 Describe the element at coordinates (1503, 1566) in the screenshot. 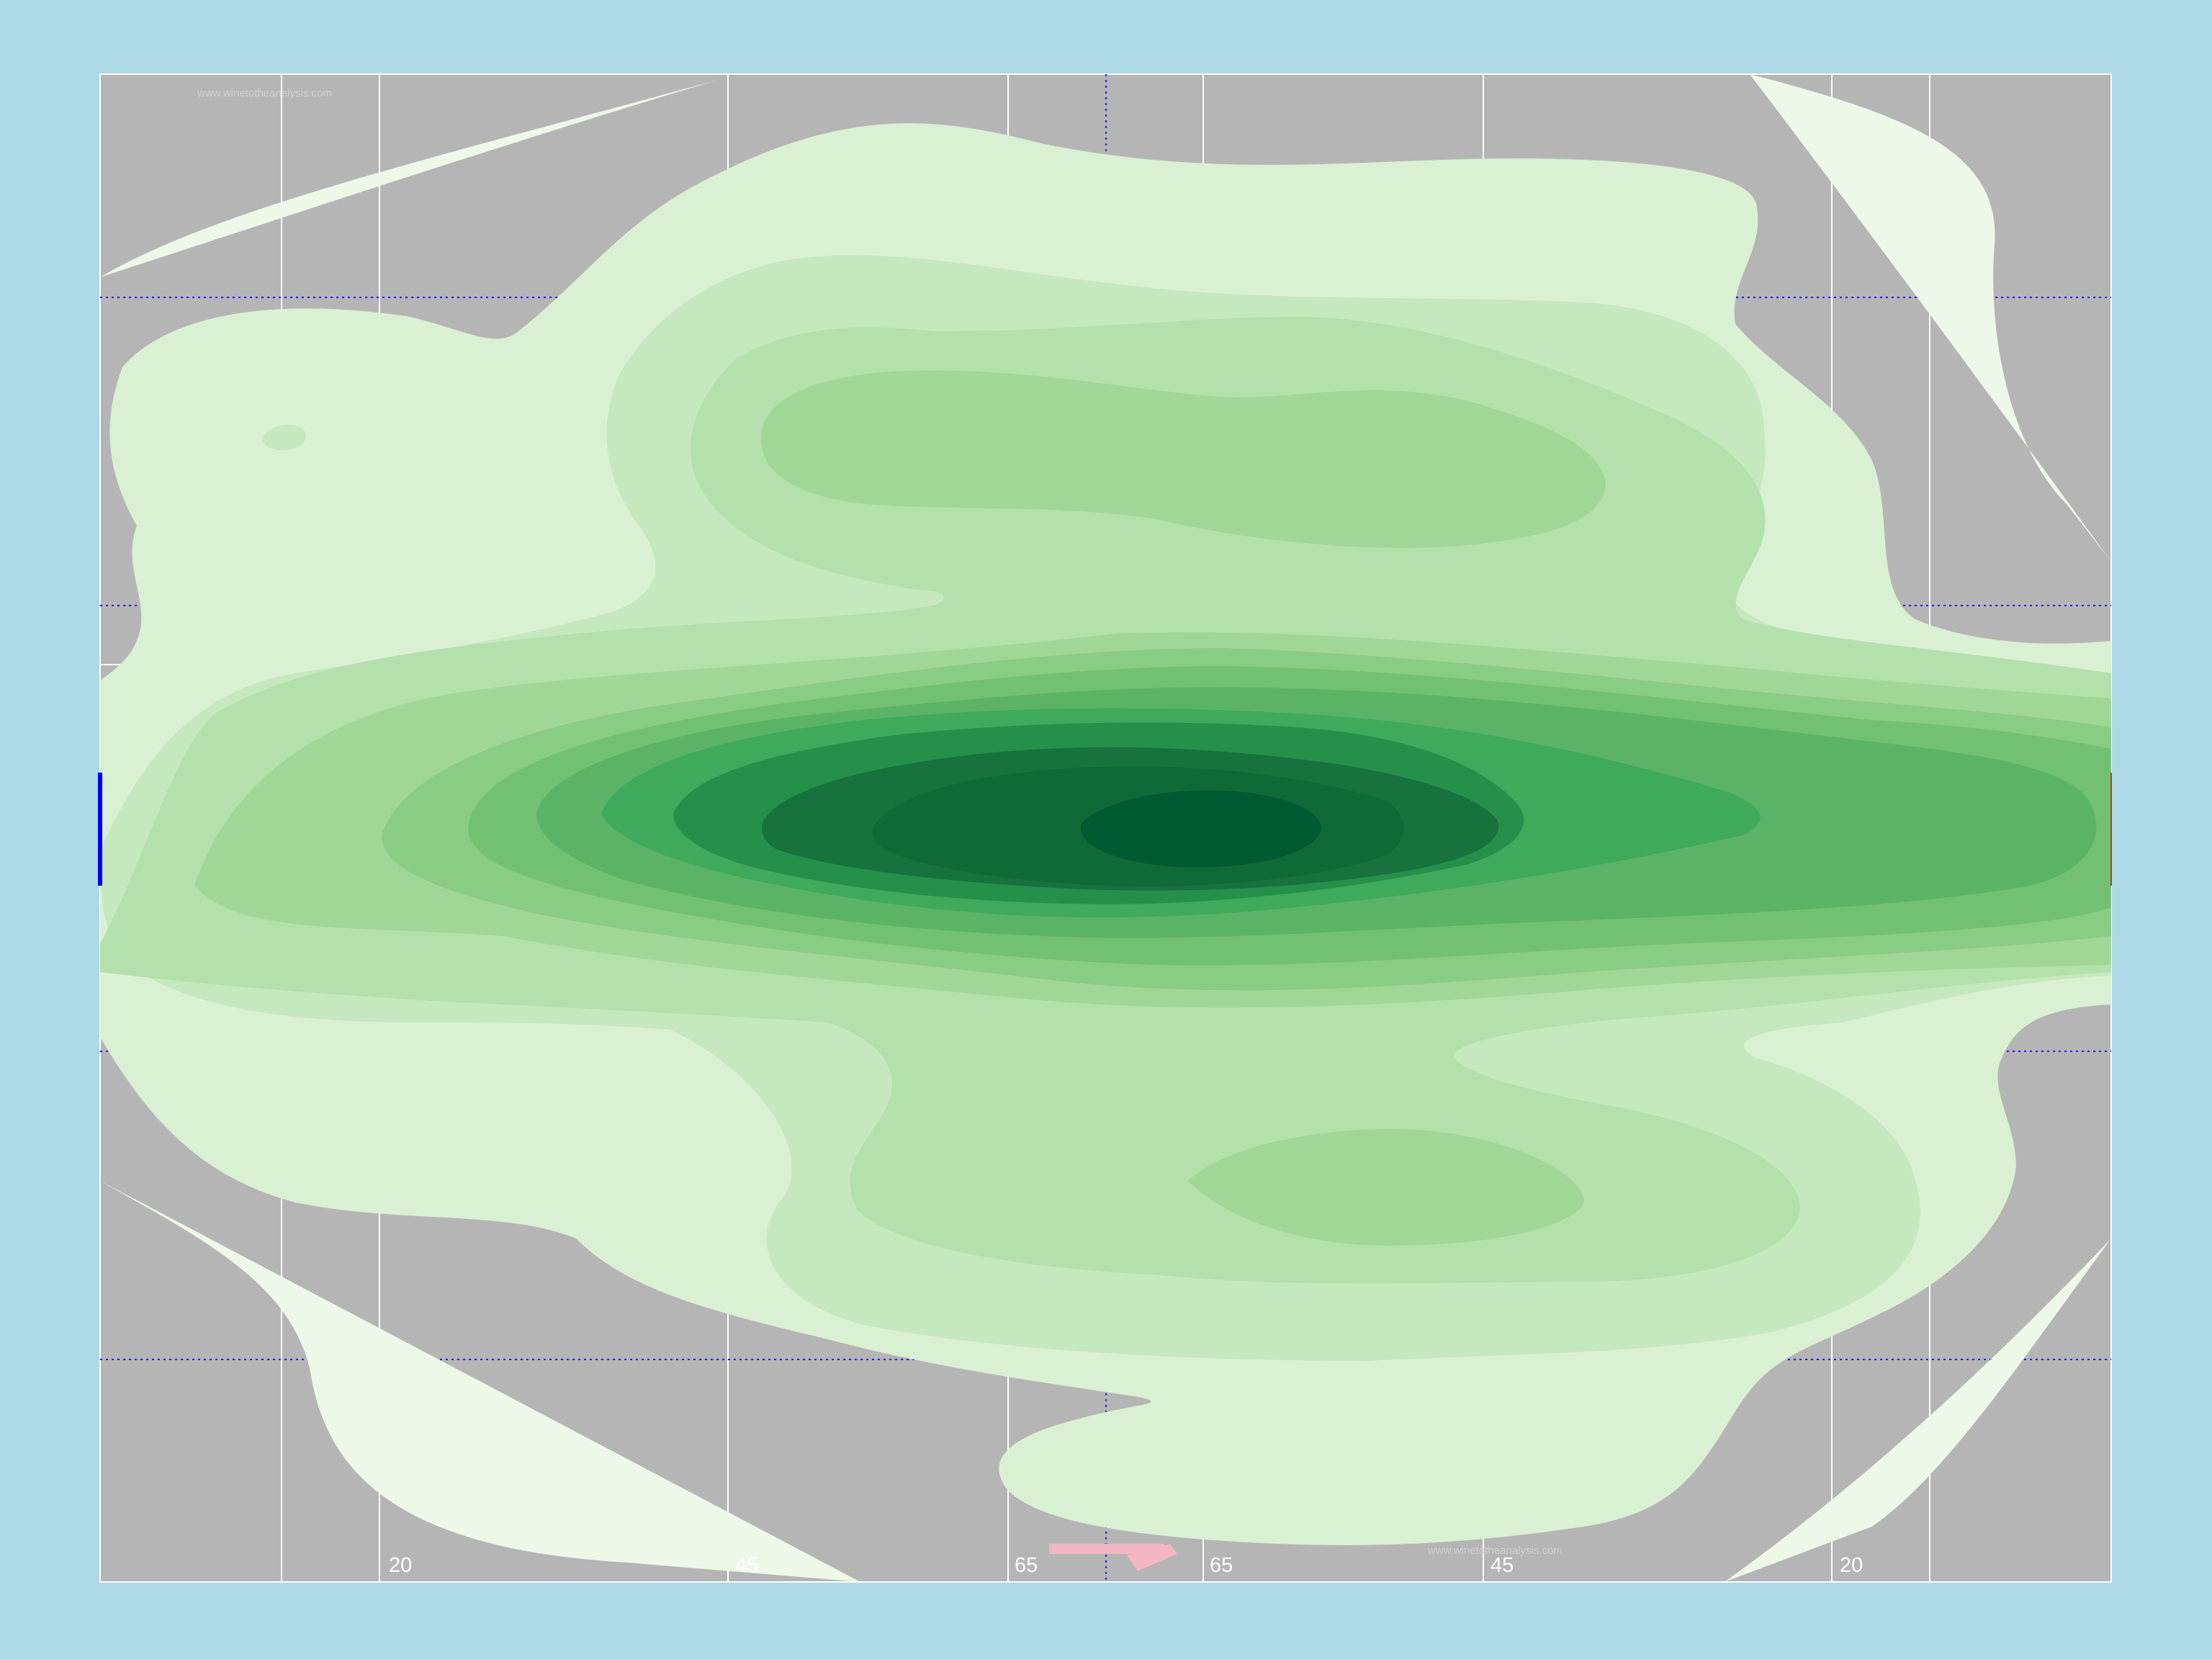

I see `yard-label-45-right: 45` at that location.